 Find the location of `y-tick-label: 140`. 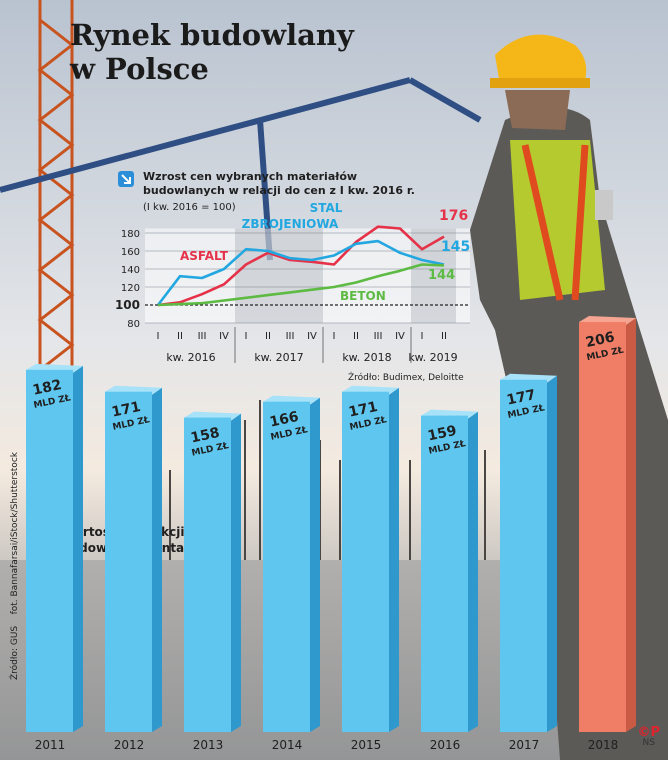

y-tick-label: 140 is located at coordinates (130, 270).